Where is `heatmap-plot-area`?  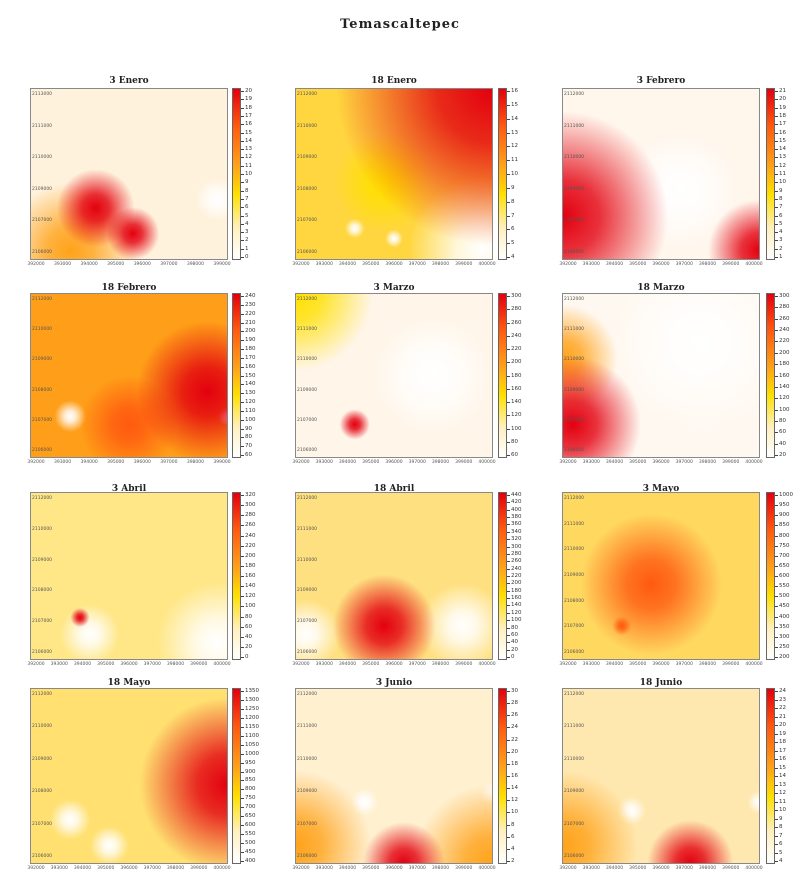
heatmap-plot-area is located at coordinates (661, 776).